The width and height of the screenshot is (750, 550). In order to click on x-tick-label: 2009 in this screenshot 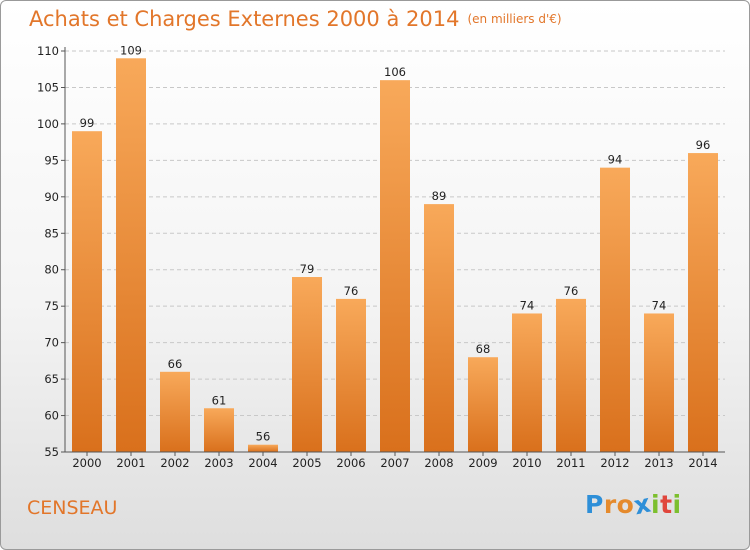, I will do `click(482, 463)`.